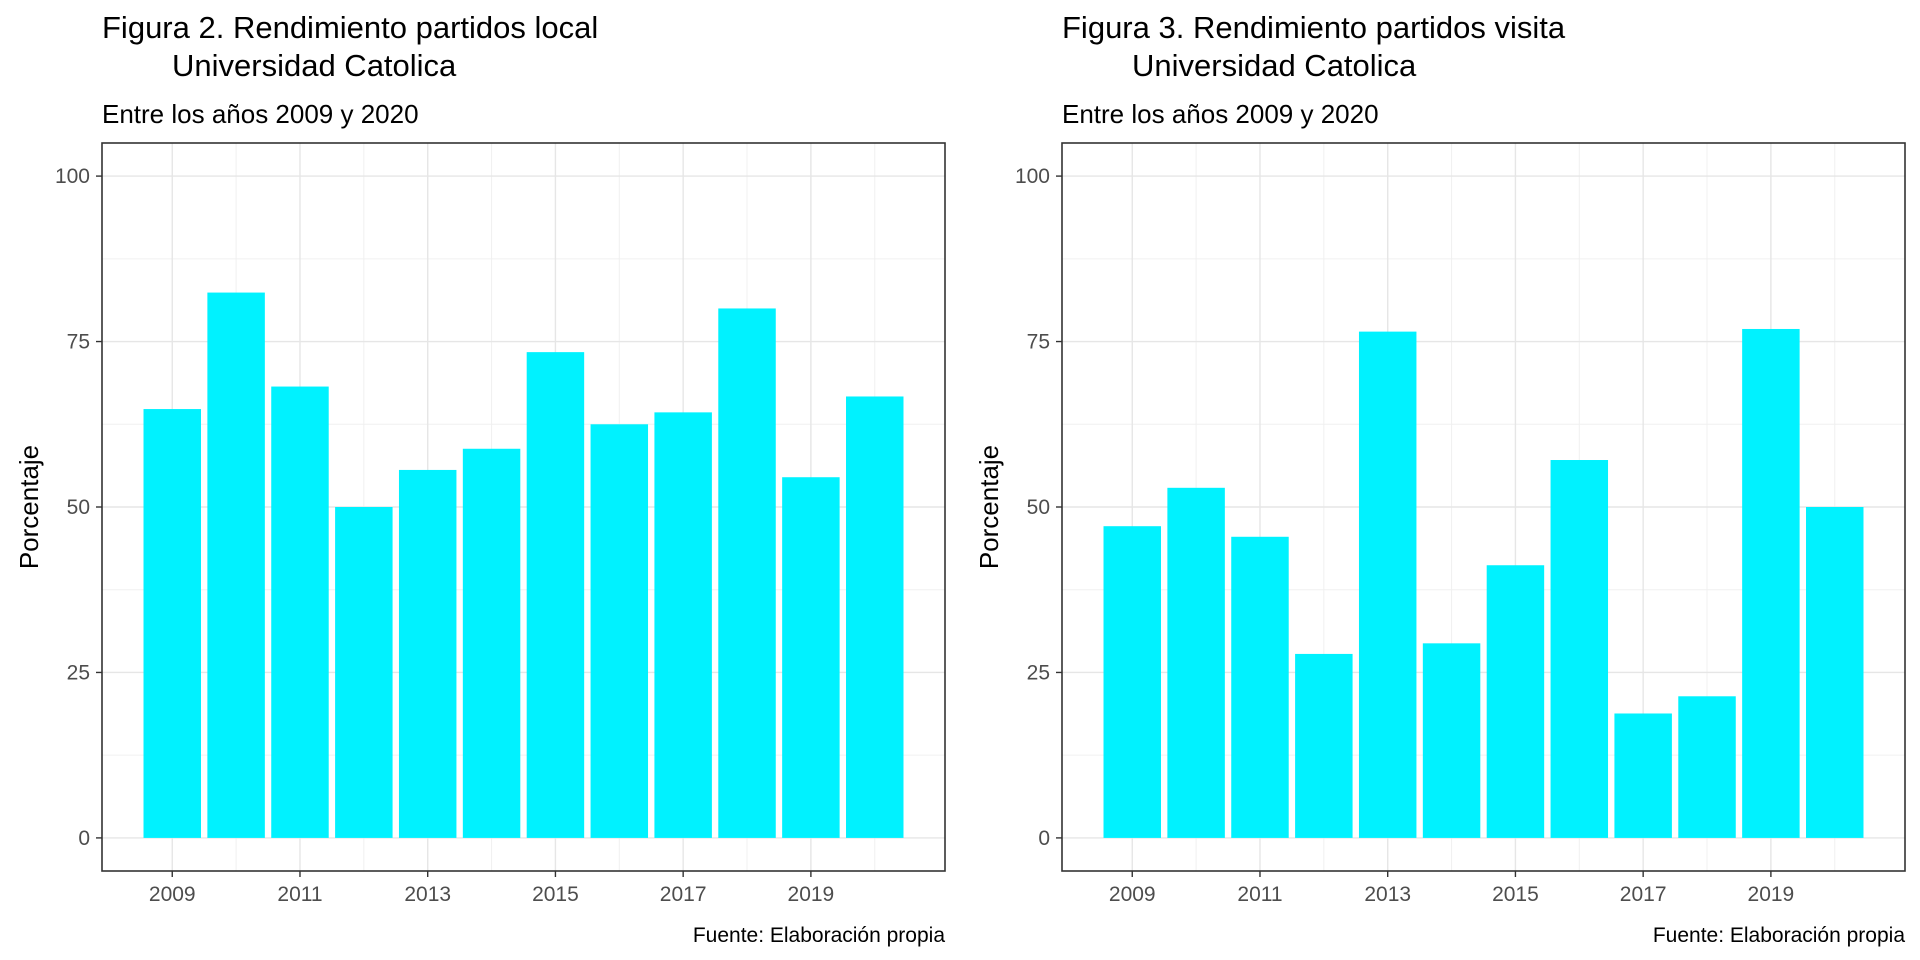  What do you see at coordinates (1314, 27) in the screenshot?
I see `chart-title-line1: Figura 3. Rendimiento partidos visita` at bounding box center [1314, 27].